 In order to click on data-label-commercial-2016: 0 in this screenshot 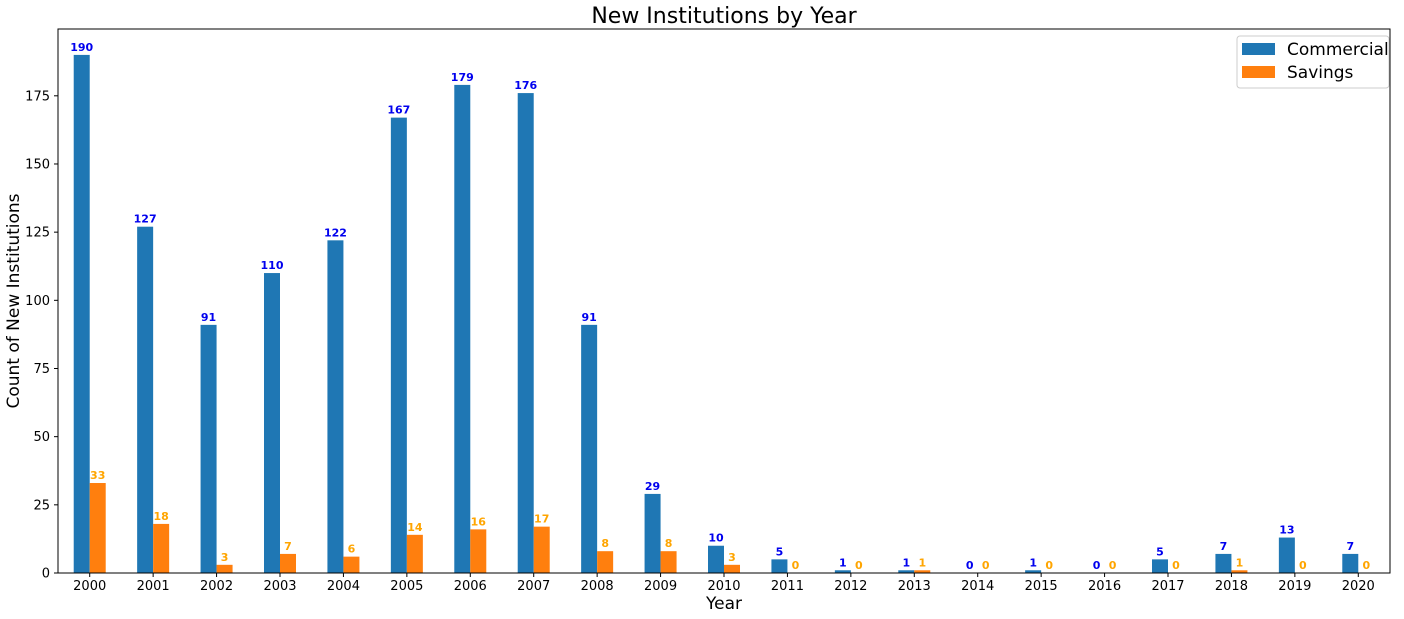, I will do `click(1097, 565)`.